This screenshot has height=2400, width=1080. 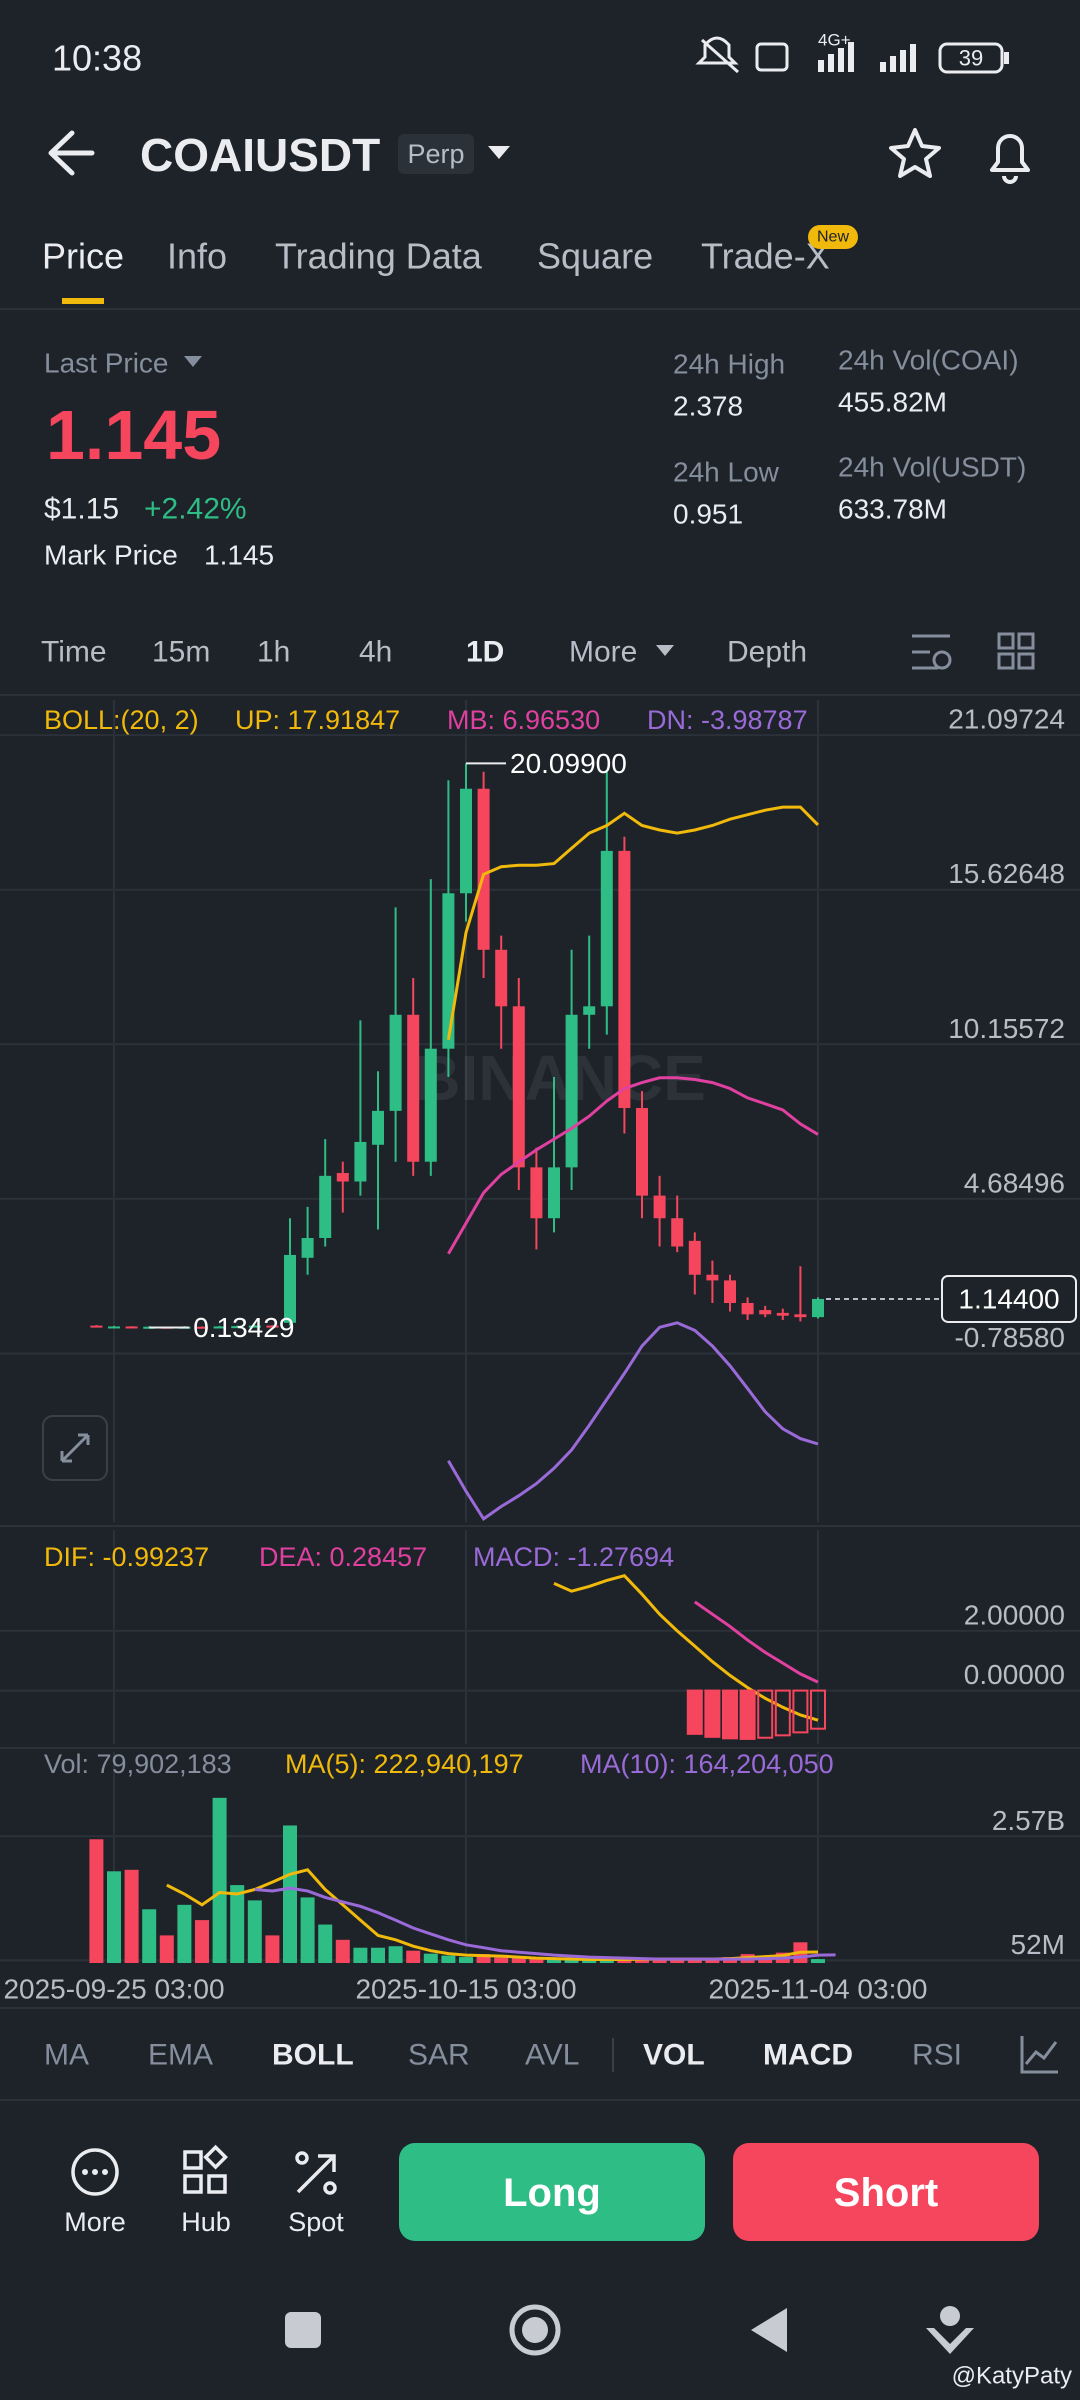 What do you see at coordinates (106, 363) in the screenshot?
I see `last-price-label: Last Price` at bounding box center [106, 363].